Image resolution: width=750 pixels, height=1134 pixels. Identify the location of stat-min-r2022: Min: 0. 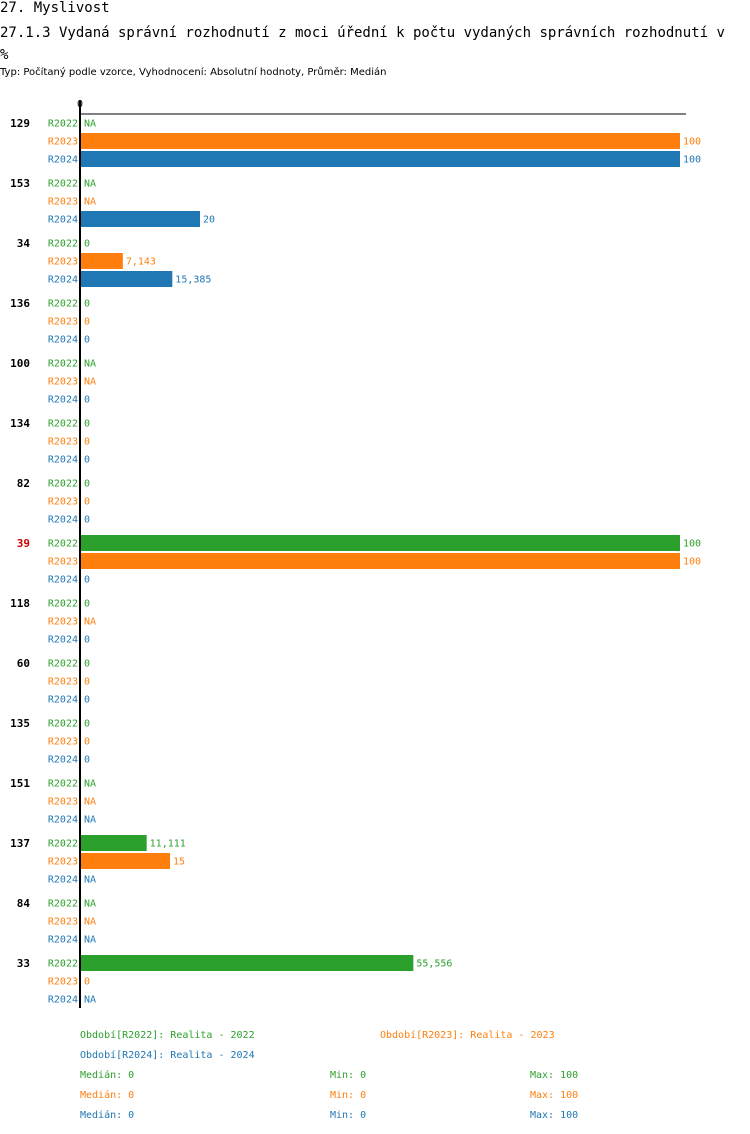
(348, 1075).